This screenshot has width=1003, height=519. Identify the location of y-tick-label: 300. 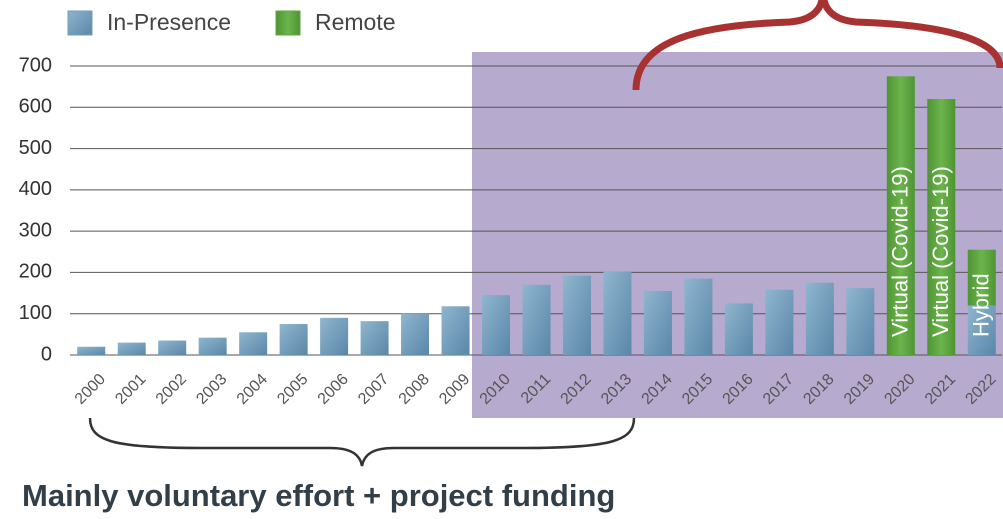
(35, 230).